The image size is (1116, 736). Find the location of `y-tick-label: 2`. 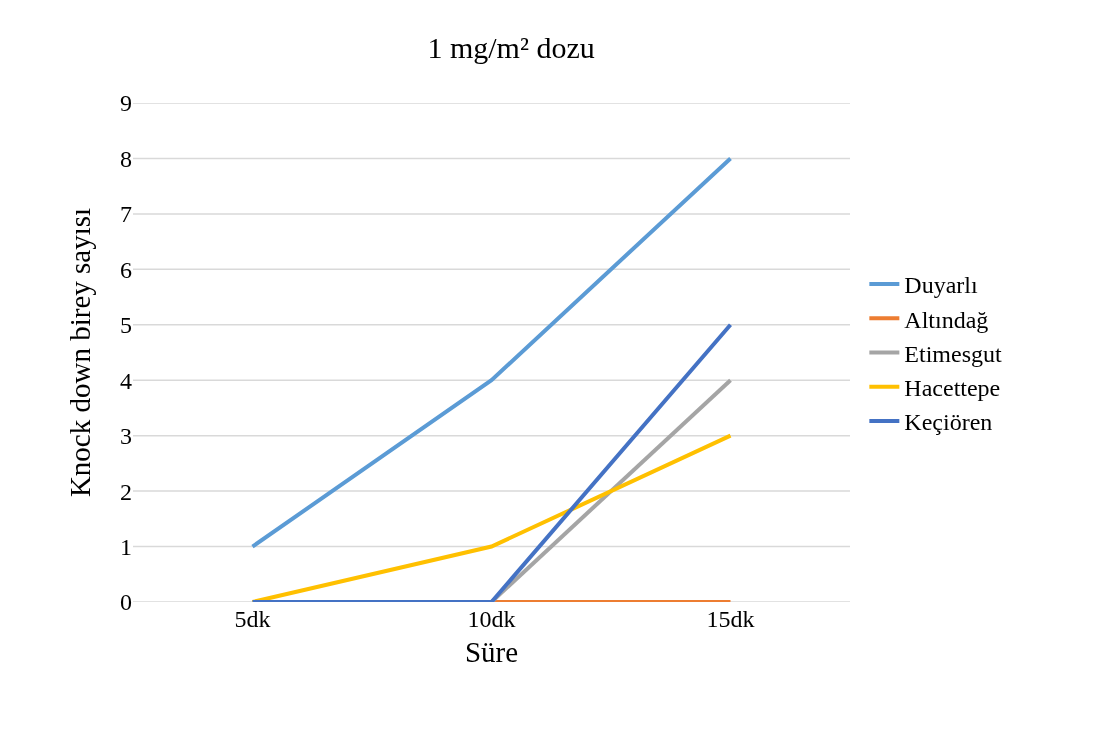

y-tick-label: 2 is located at coordinates (126, 491).